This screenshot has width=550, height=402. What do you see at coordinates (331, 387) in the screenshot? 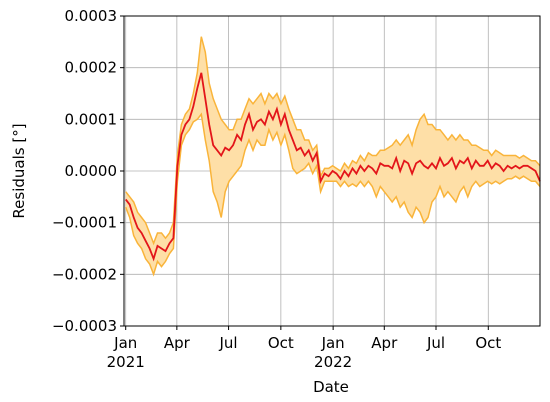
I see `x-axis-label: Date` at bounding box center [331, 387].